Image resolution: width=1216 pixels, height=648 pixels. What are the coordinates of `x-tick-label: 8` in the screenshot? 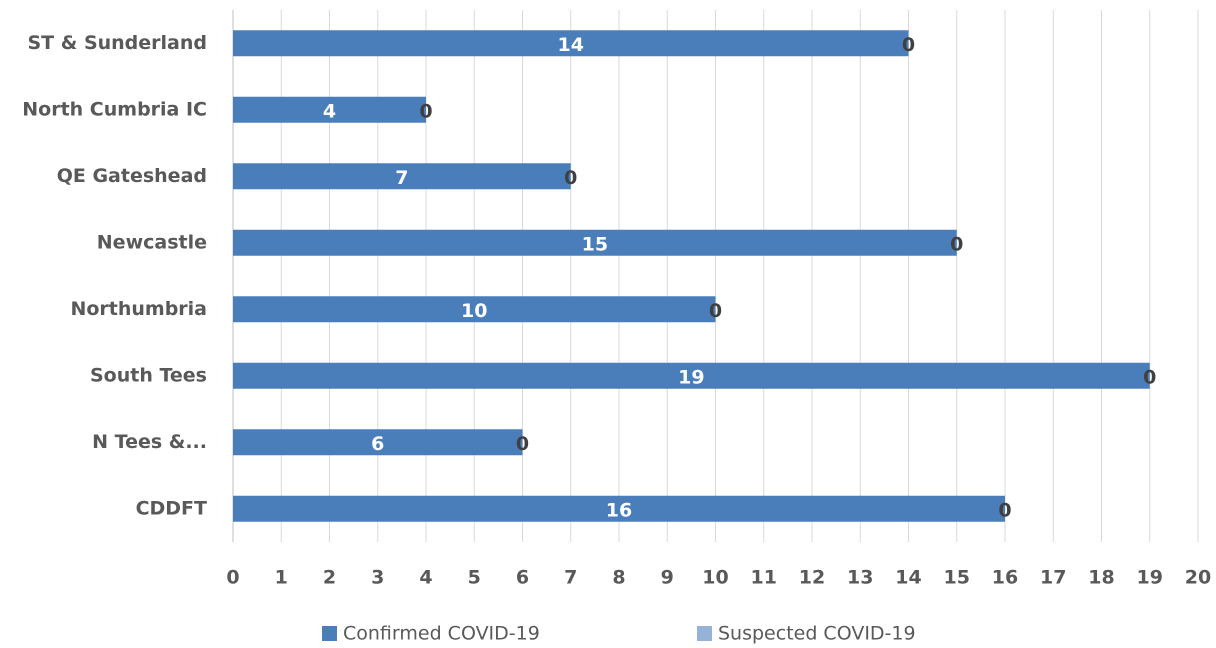 It's located at (618, 578).